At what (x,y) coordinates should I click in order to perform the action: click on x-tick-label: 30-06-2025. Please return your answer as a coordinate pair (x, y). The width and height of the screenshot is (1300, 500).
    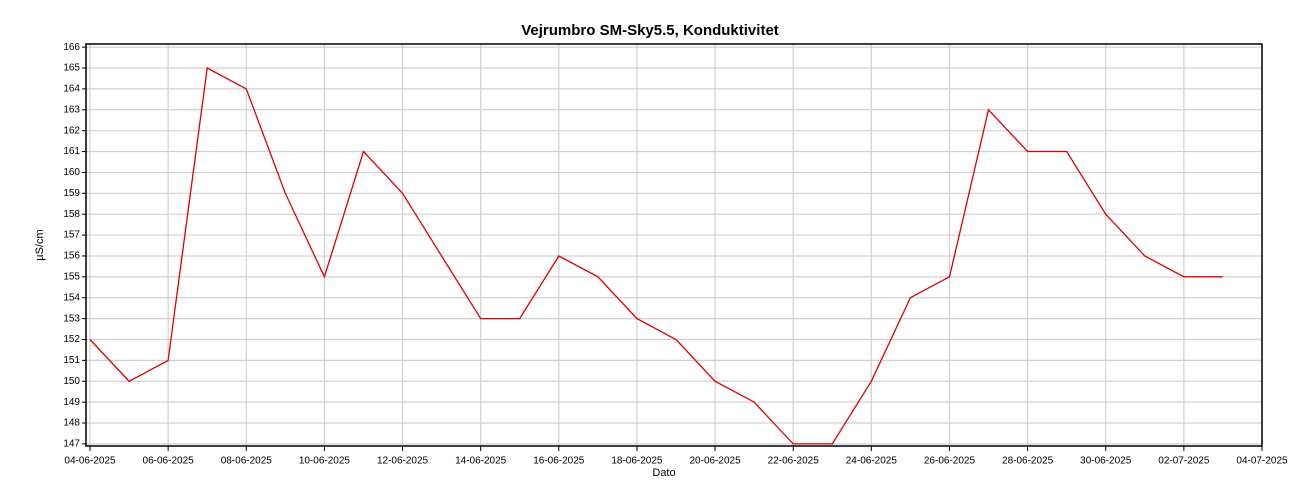
    Looking at the image, I should click on (1106, 461).